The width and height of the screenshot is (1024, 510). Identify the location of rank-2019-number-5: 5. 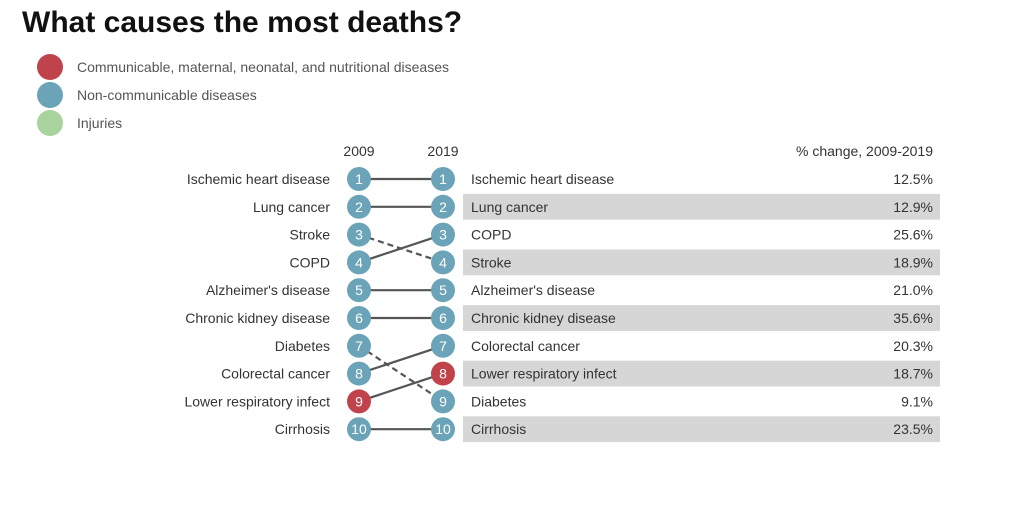
(443, 290).